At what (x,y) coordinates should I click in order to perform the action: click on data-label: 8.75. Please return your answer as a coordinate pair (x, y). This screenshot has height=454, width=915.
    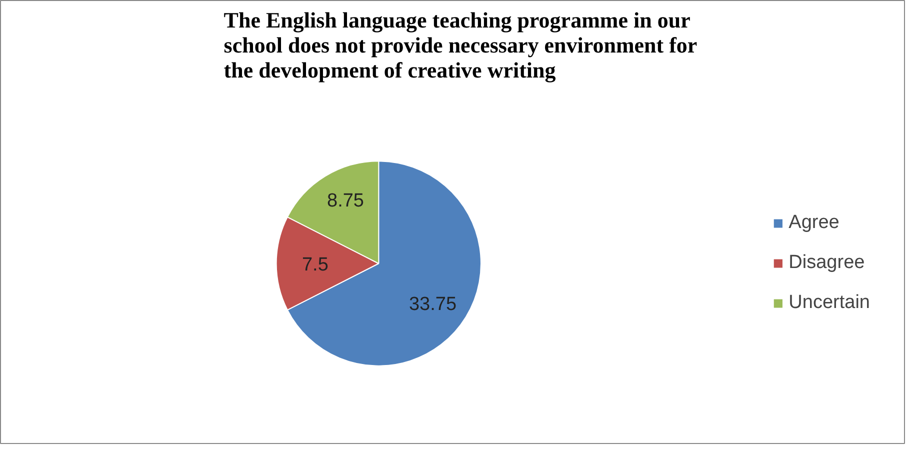
    Looking at the image, I should click on (345, 201).